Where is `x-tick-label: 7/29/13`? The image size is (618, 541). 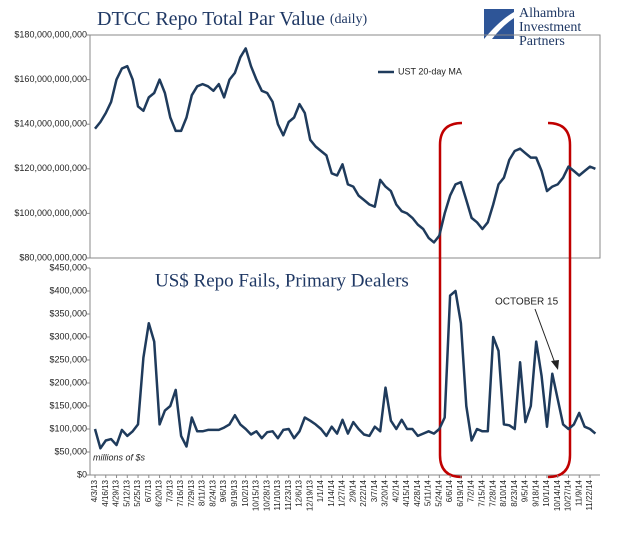 x-tick-label: 7/29/13 is located at coordinates (191, 492).